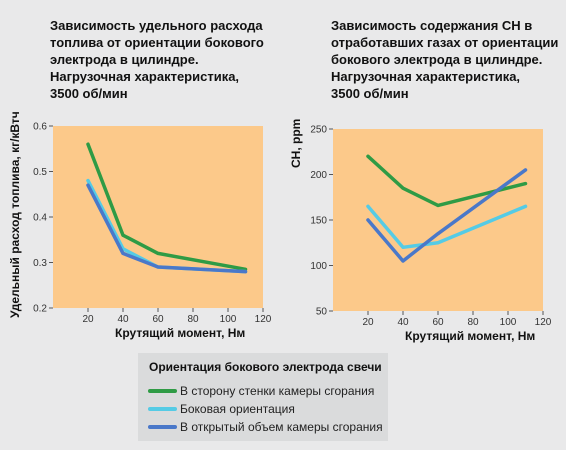  What do you see at coordinates (403, 322) in the screenshot?
I see `chart2-x-tick-label: 40` at bounding box center [403, 322].